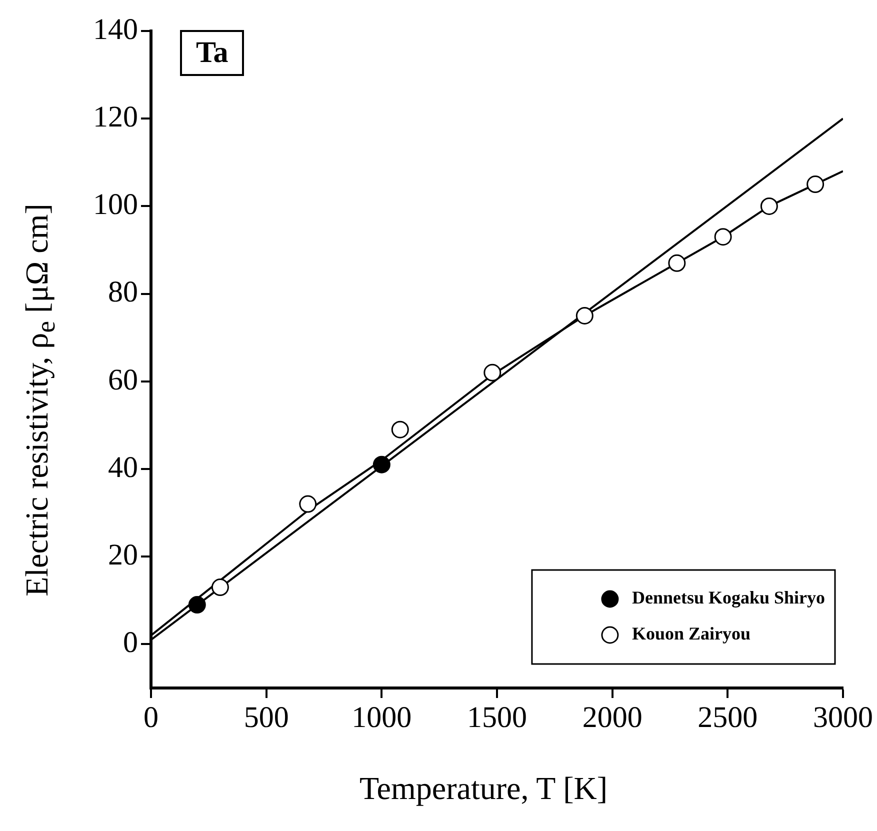 The width and height of the screenshot is (877, 831). Describe the element at coordinates (483, 788) in the screenshot. I see `x-axis-title: Temperature, T [K]` at that location.